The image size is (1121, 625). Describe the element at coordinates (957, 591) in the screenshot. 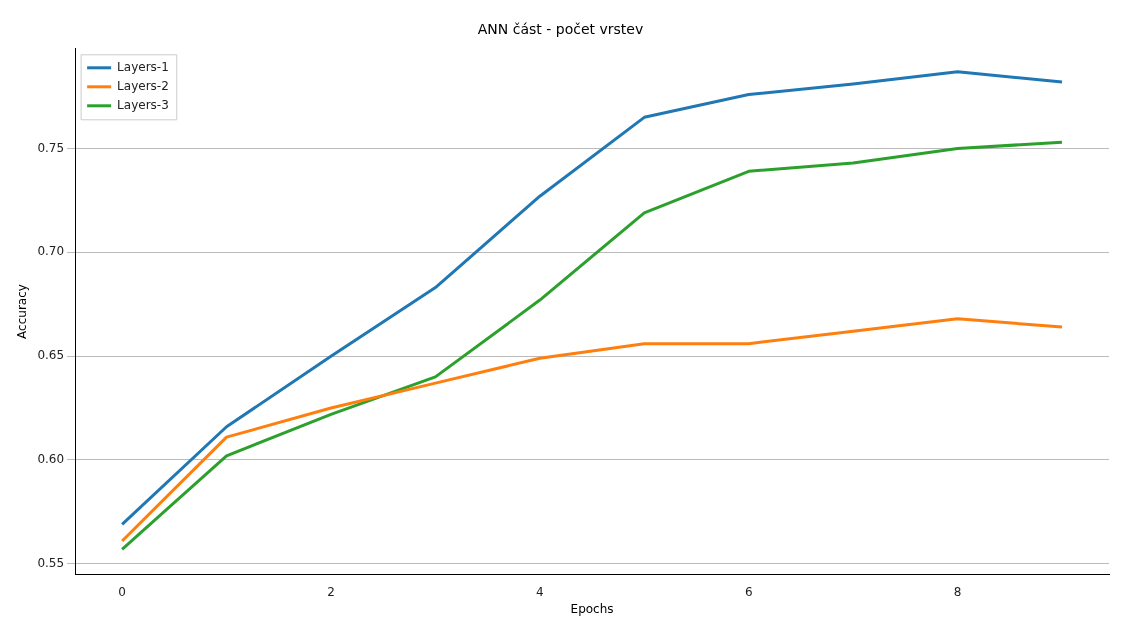

I see `x-tick-label: 8` at that location.